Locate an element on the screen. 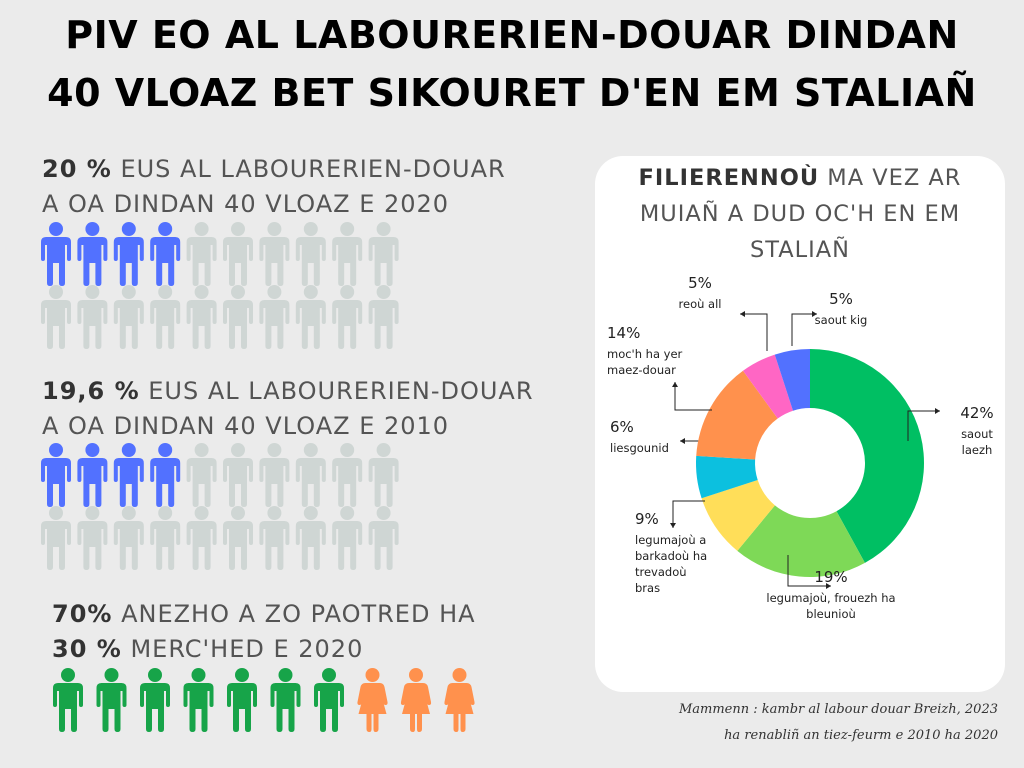  gender-line2: MERC'HED E 2020 is located at coordinates (242, 649).